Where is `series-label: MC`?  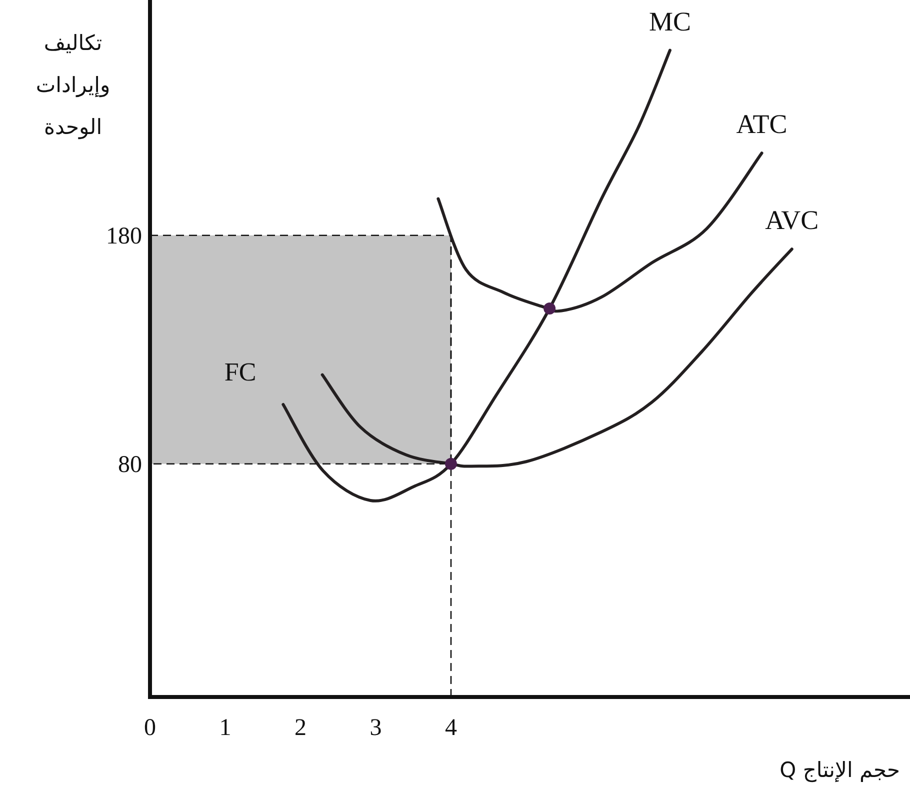
series-label: MC is located at coordinates (669, 21).